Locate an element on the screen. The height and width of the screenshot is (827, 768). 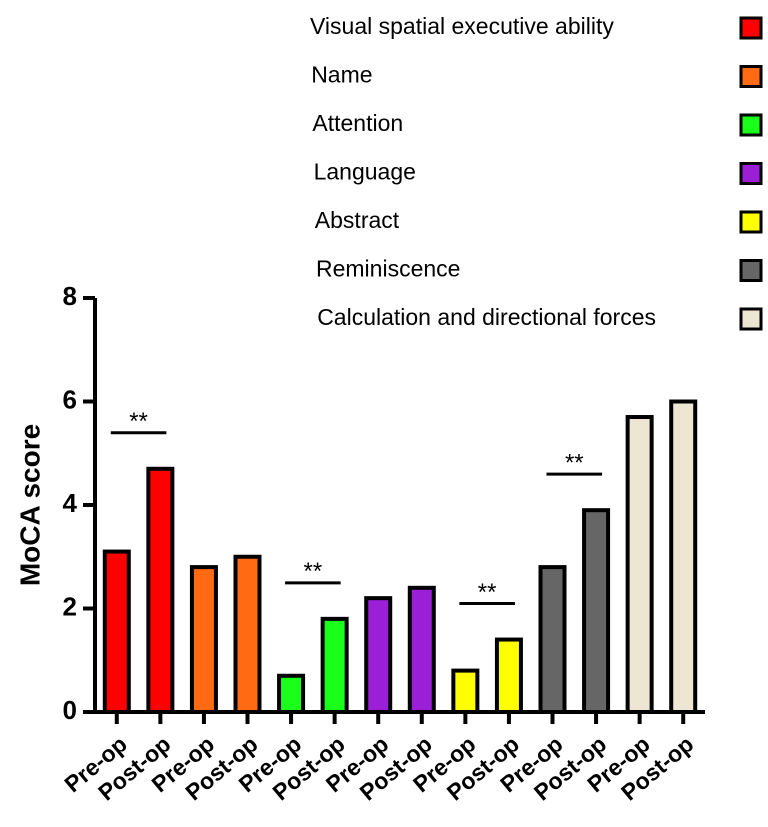
legend-label: Language is located at coordinates (365, 172).